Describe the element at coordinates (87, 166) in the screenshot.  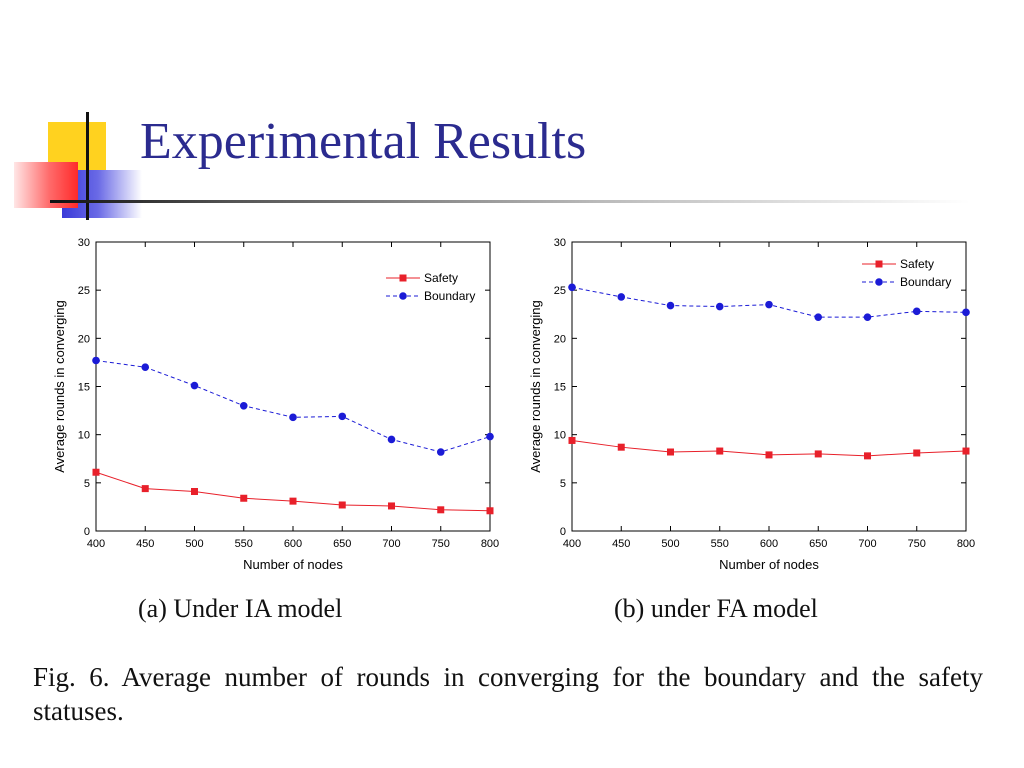
I see `deco-vertical-line` at that location.